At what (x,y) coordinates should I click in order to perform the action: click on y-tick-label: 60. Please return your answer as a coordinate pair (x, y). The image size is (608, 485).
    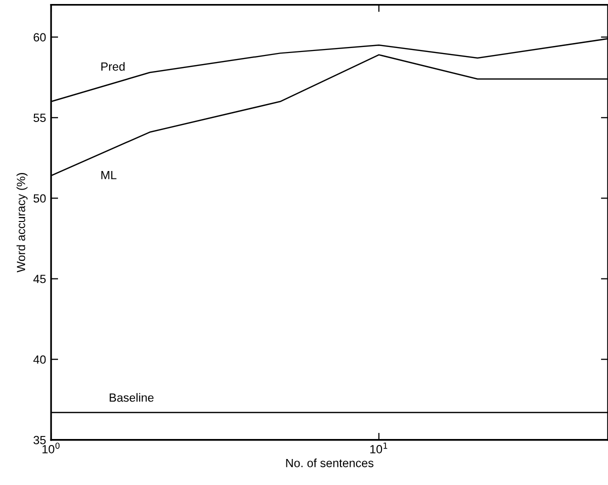
    Looking at the image, I should click on (40, 37).